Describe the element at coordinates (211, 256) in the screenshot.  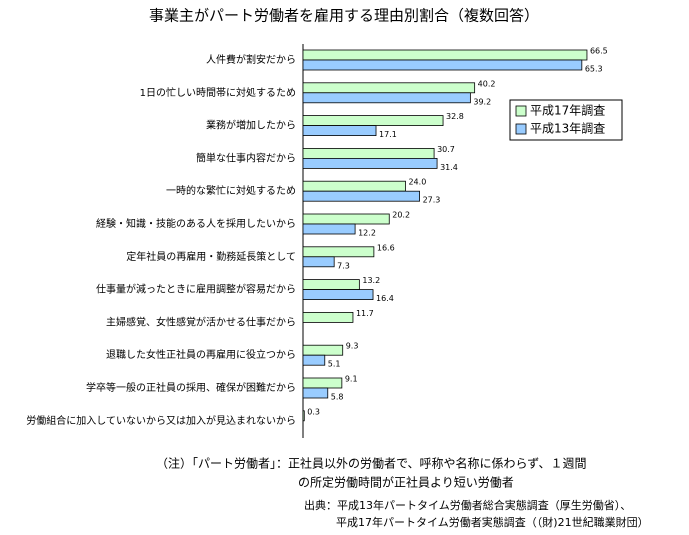
I see `category-label: 定年社員の再雇用・勤務延長策として` at that location.